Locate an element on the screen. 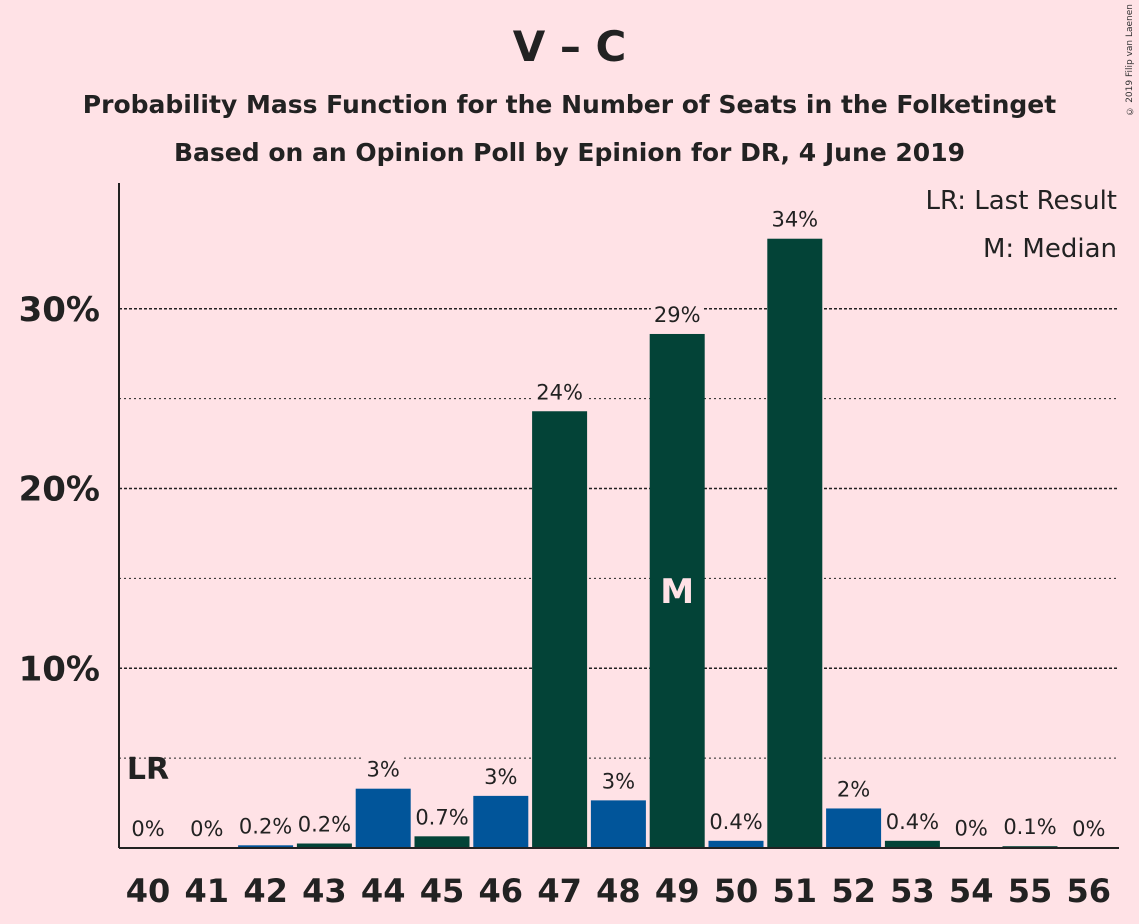 Image resolution: width=1139 pixels, height=924 pixels. value-label-seat-43: 0.2% is located at coordinates (324, 825).